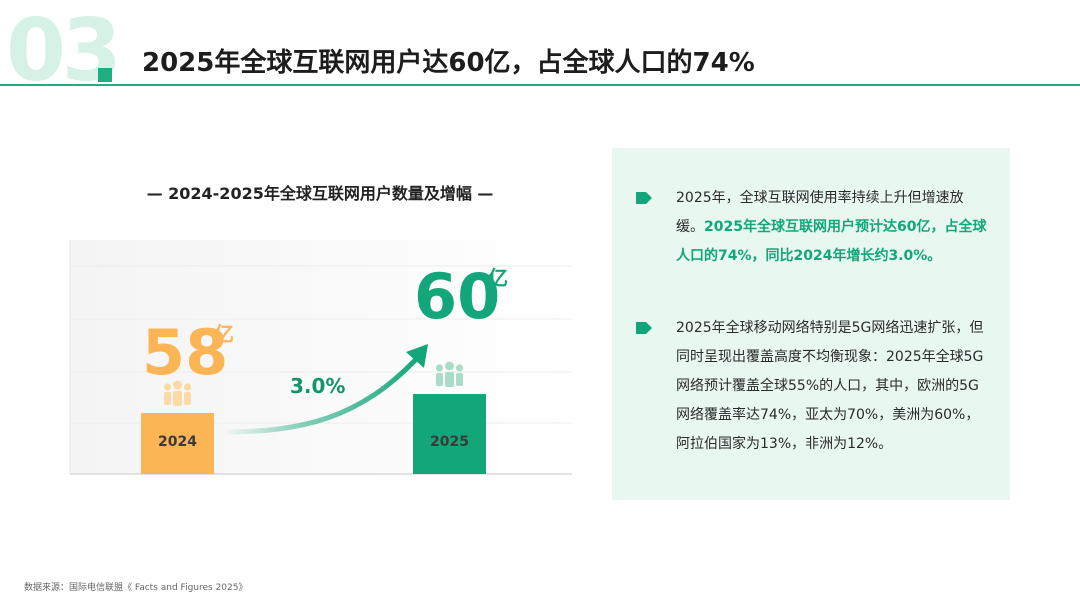 This screenshot has width=1080, height=608. What do you see at coordinates (318, 386) in the screenshot?
I see `growth-label: 3.0%` at bounding box center [318, 386].